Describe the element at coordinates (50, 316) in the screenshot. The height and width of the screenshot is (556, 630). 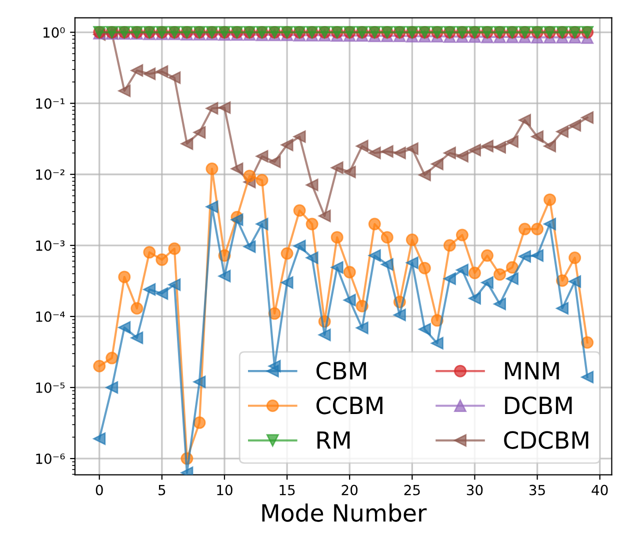
I see `y-tick-label: 10⁻⁴` at that location.